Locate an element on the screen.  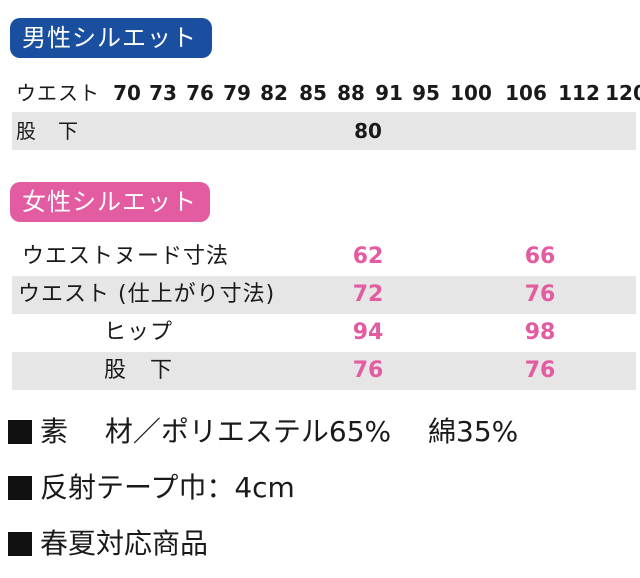
women-row-finished-waist: ウエスト (仕上がり寸法) 72 76 is located at coordinates (324, 295).